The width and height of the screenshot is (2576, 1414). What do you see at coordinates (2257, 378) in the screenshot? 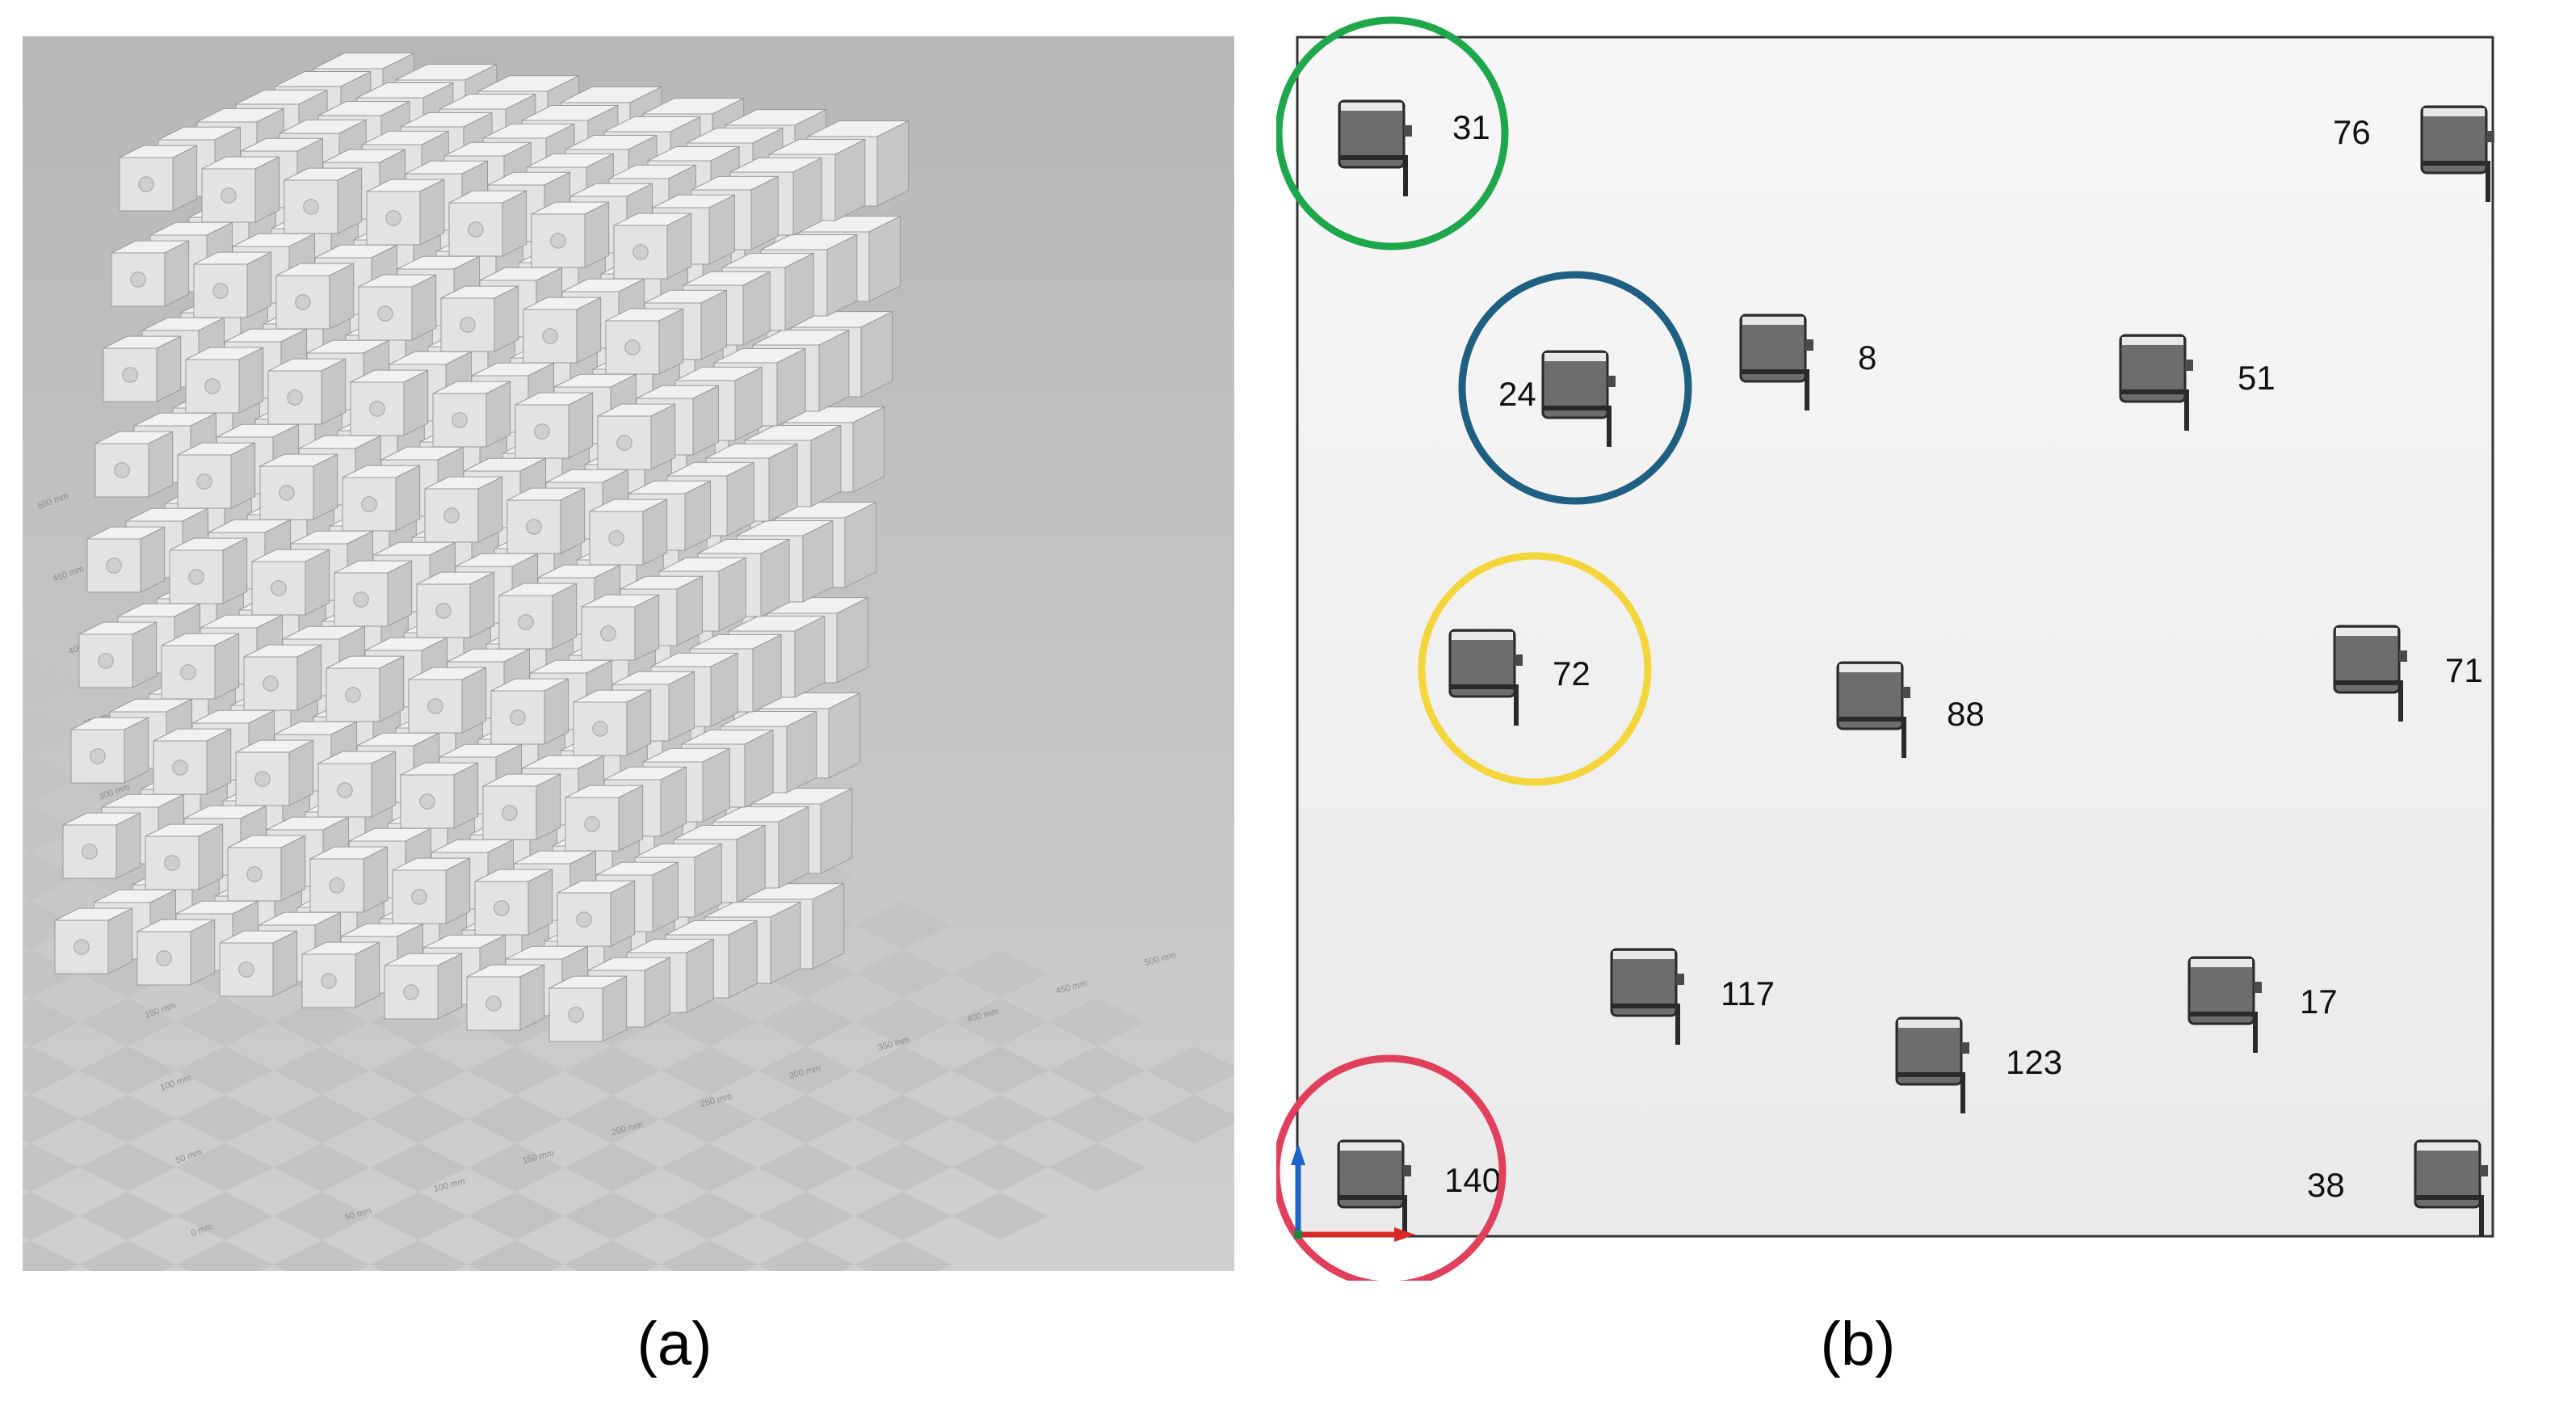
I see `module-id-label: 51` at bounding box center [2257, 378].